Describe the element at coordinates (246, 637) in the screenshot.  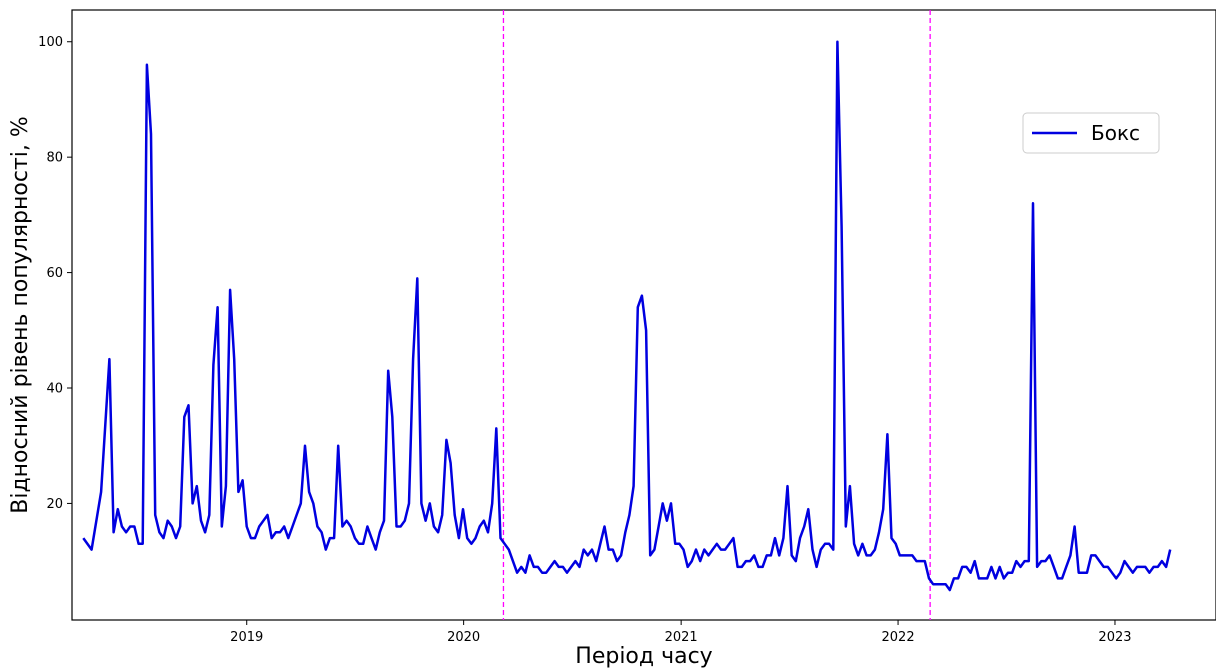
I see `x-tick-label: 2019` at that location.